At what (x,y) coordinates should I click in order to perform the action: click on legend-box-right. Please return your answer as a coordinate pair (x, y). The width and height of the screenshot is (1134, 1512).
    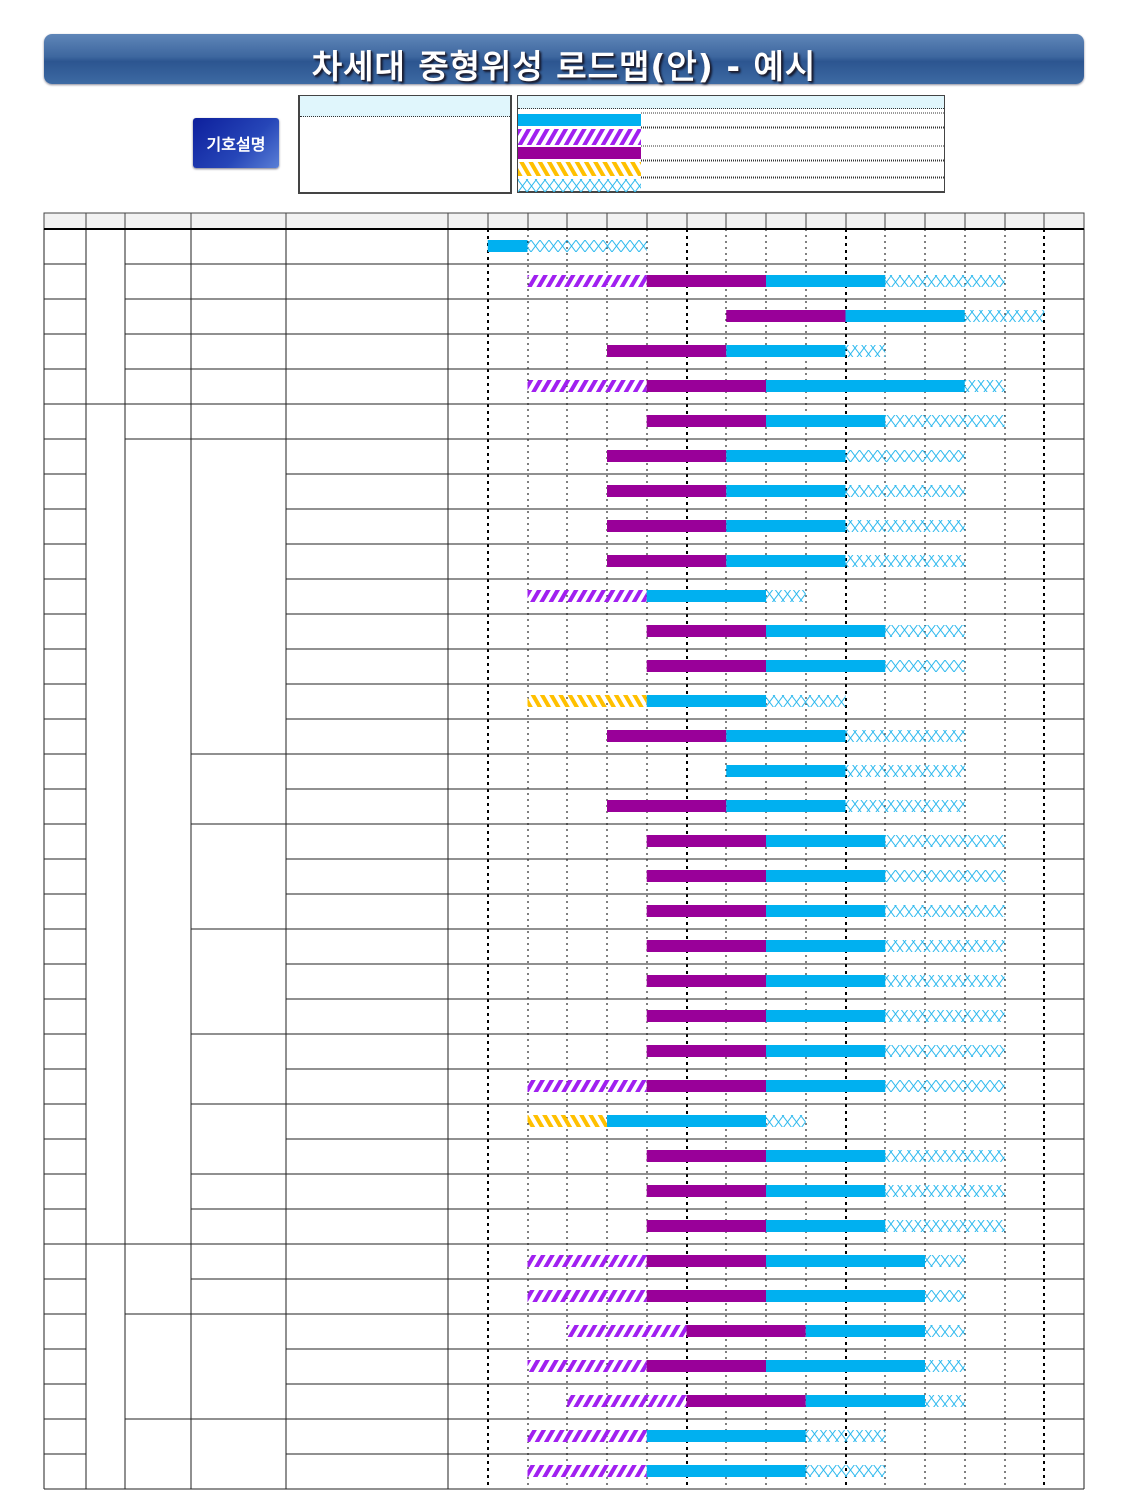
    Looking at the image, I should click on (731, 144).